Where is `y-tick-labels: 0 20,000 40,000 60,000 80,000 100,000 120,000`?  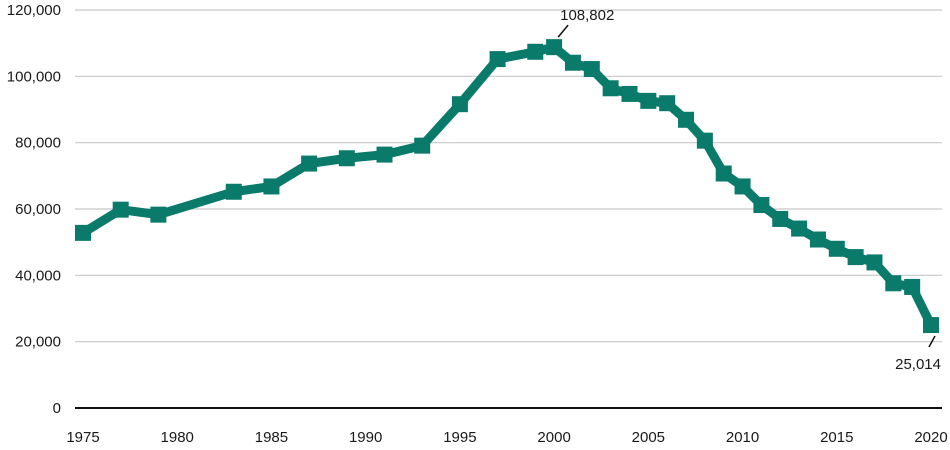 y-tick-labels: 0 20,000 40,000 60,000 80,000 100,000 120,000 is located at coordinates (34, 209).